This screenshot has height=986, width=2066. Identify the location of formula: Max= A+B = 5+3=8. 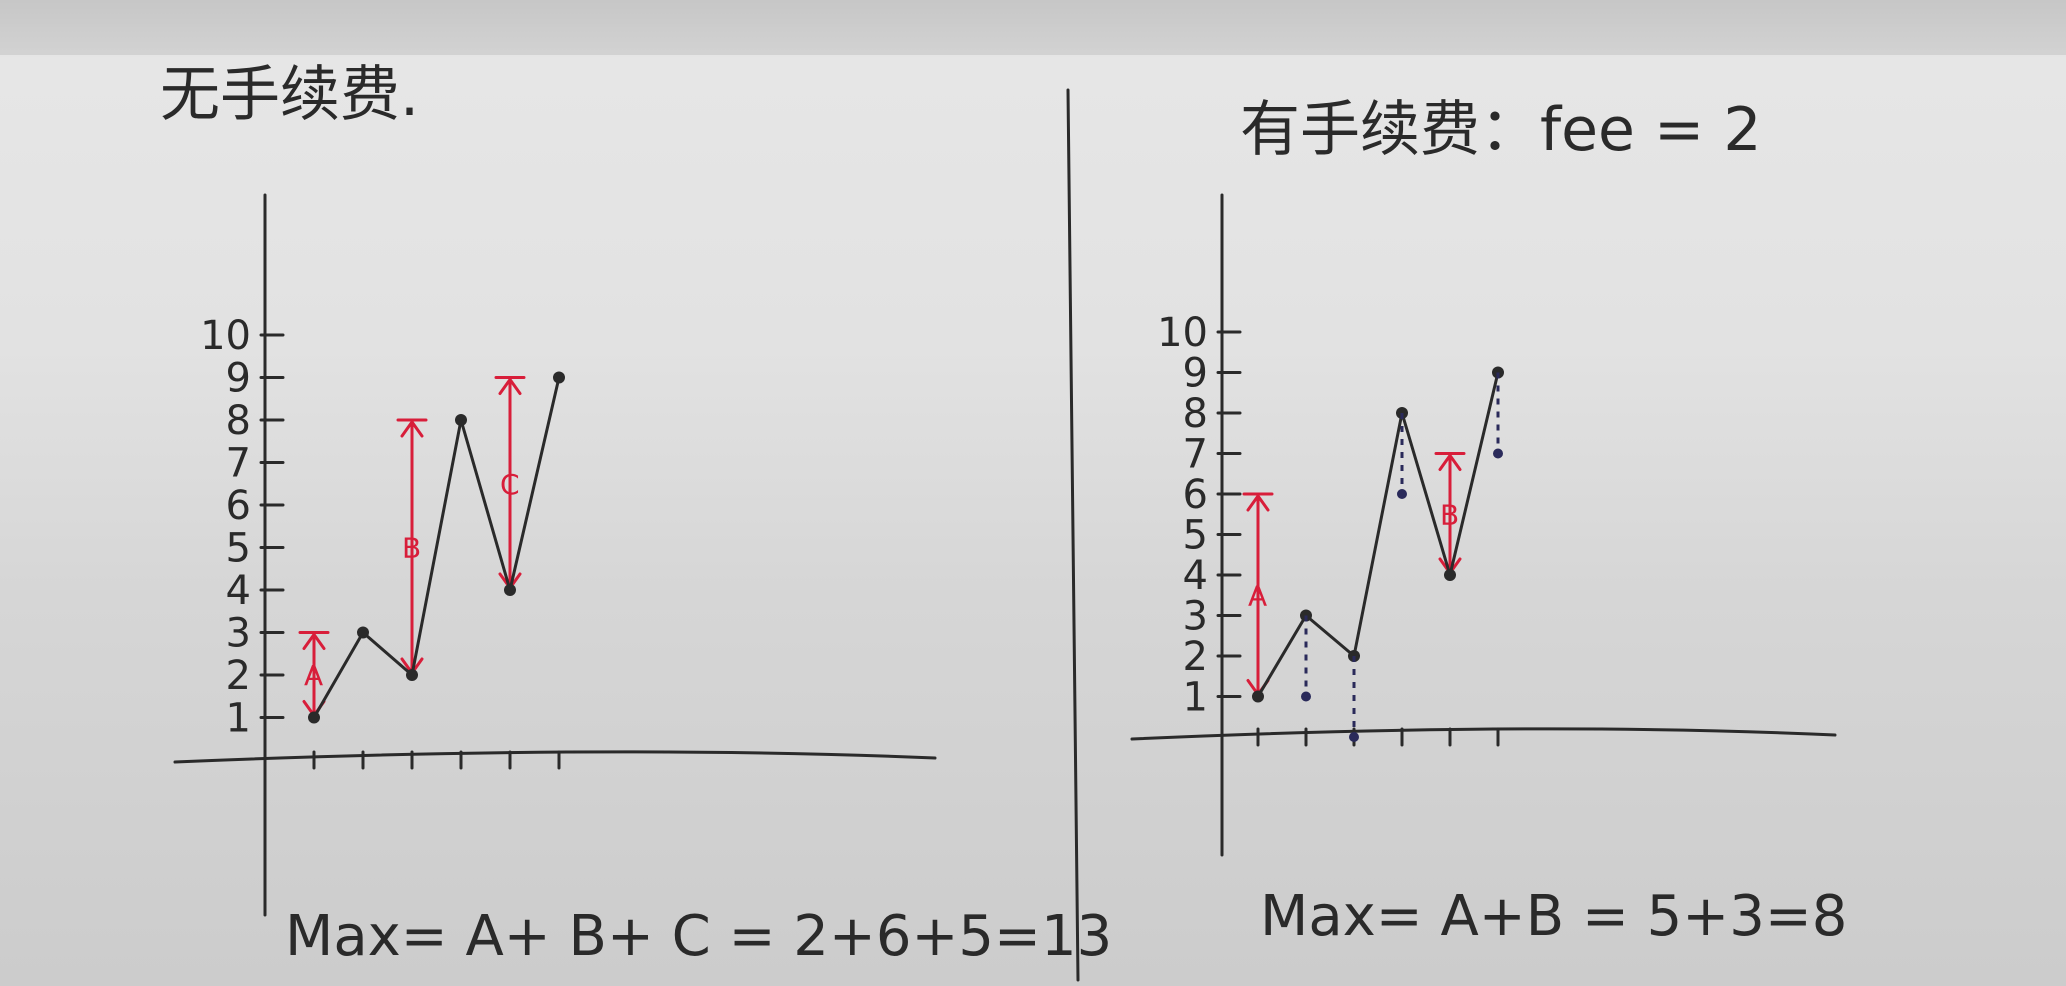
(1553, 916).